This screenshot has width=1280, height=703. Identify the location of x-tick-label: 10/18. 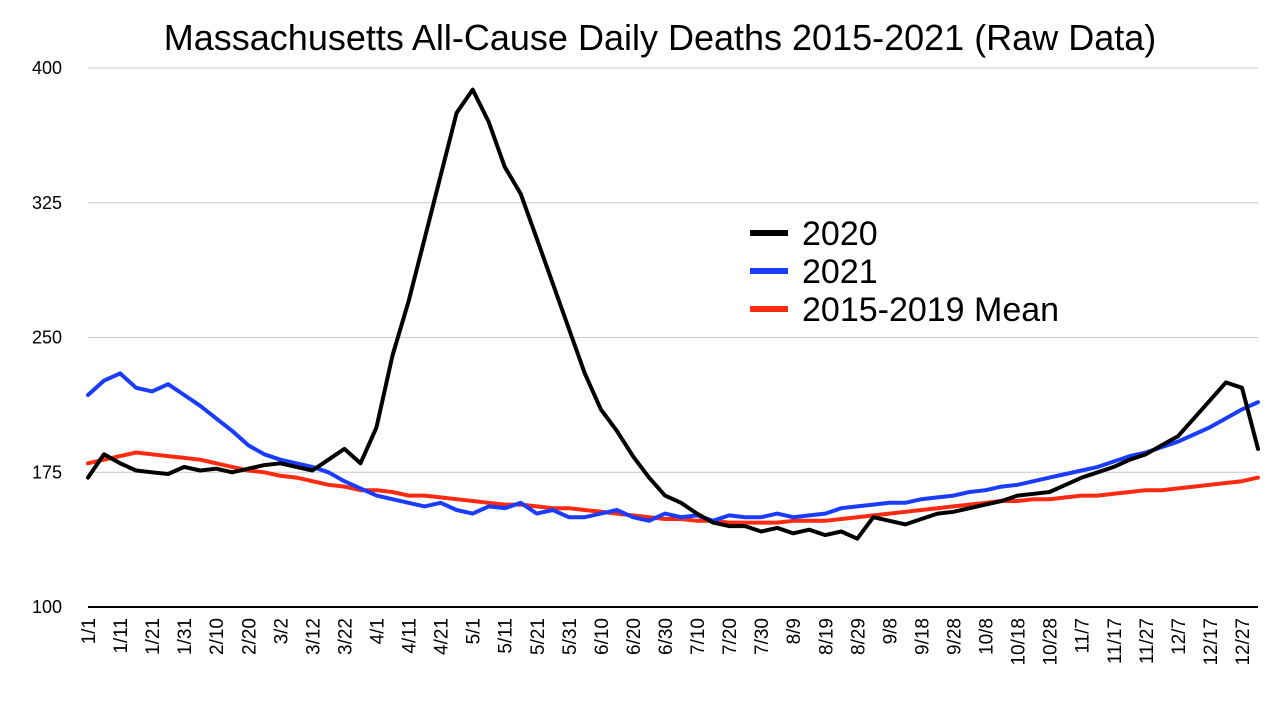
(1019, 642).